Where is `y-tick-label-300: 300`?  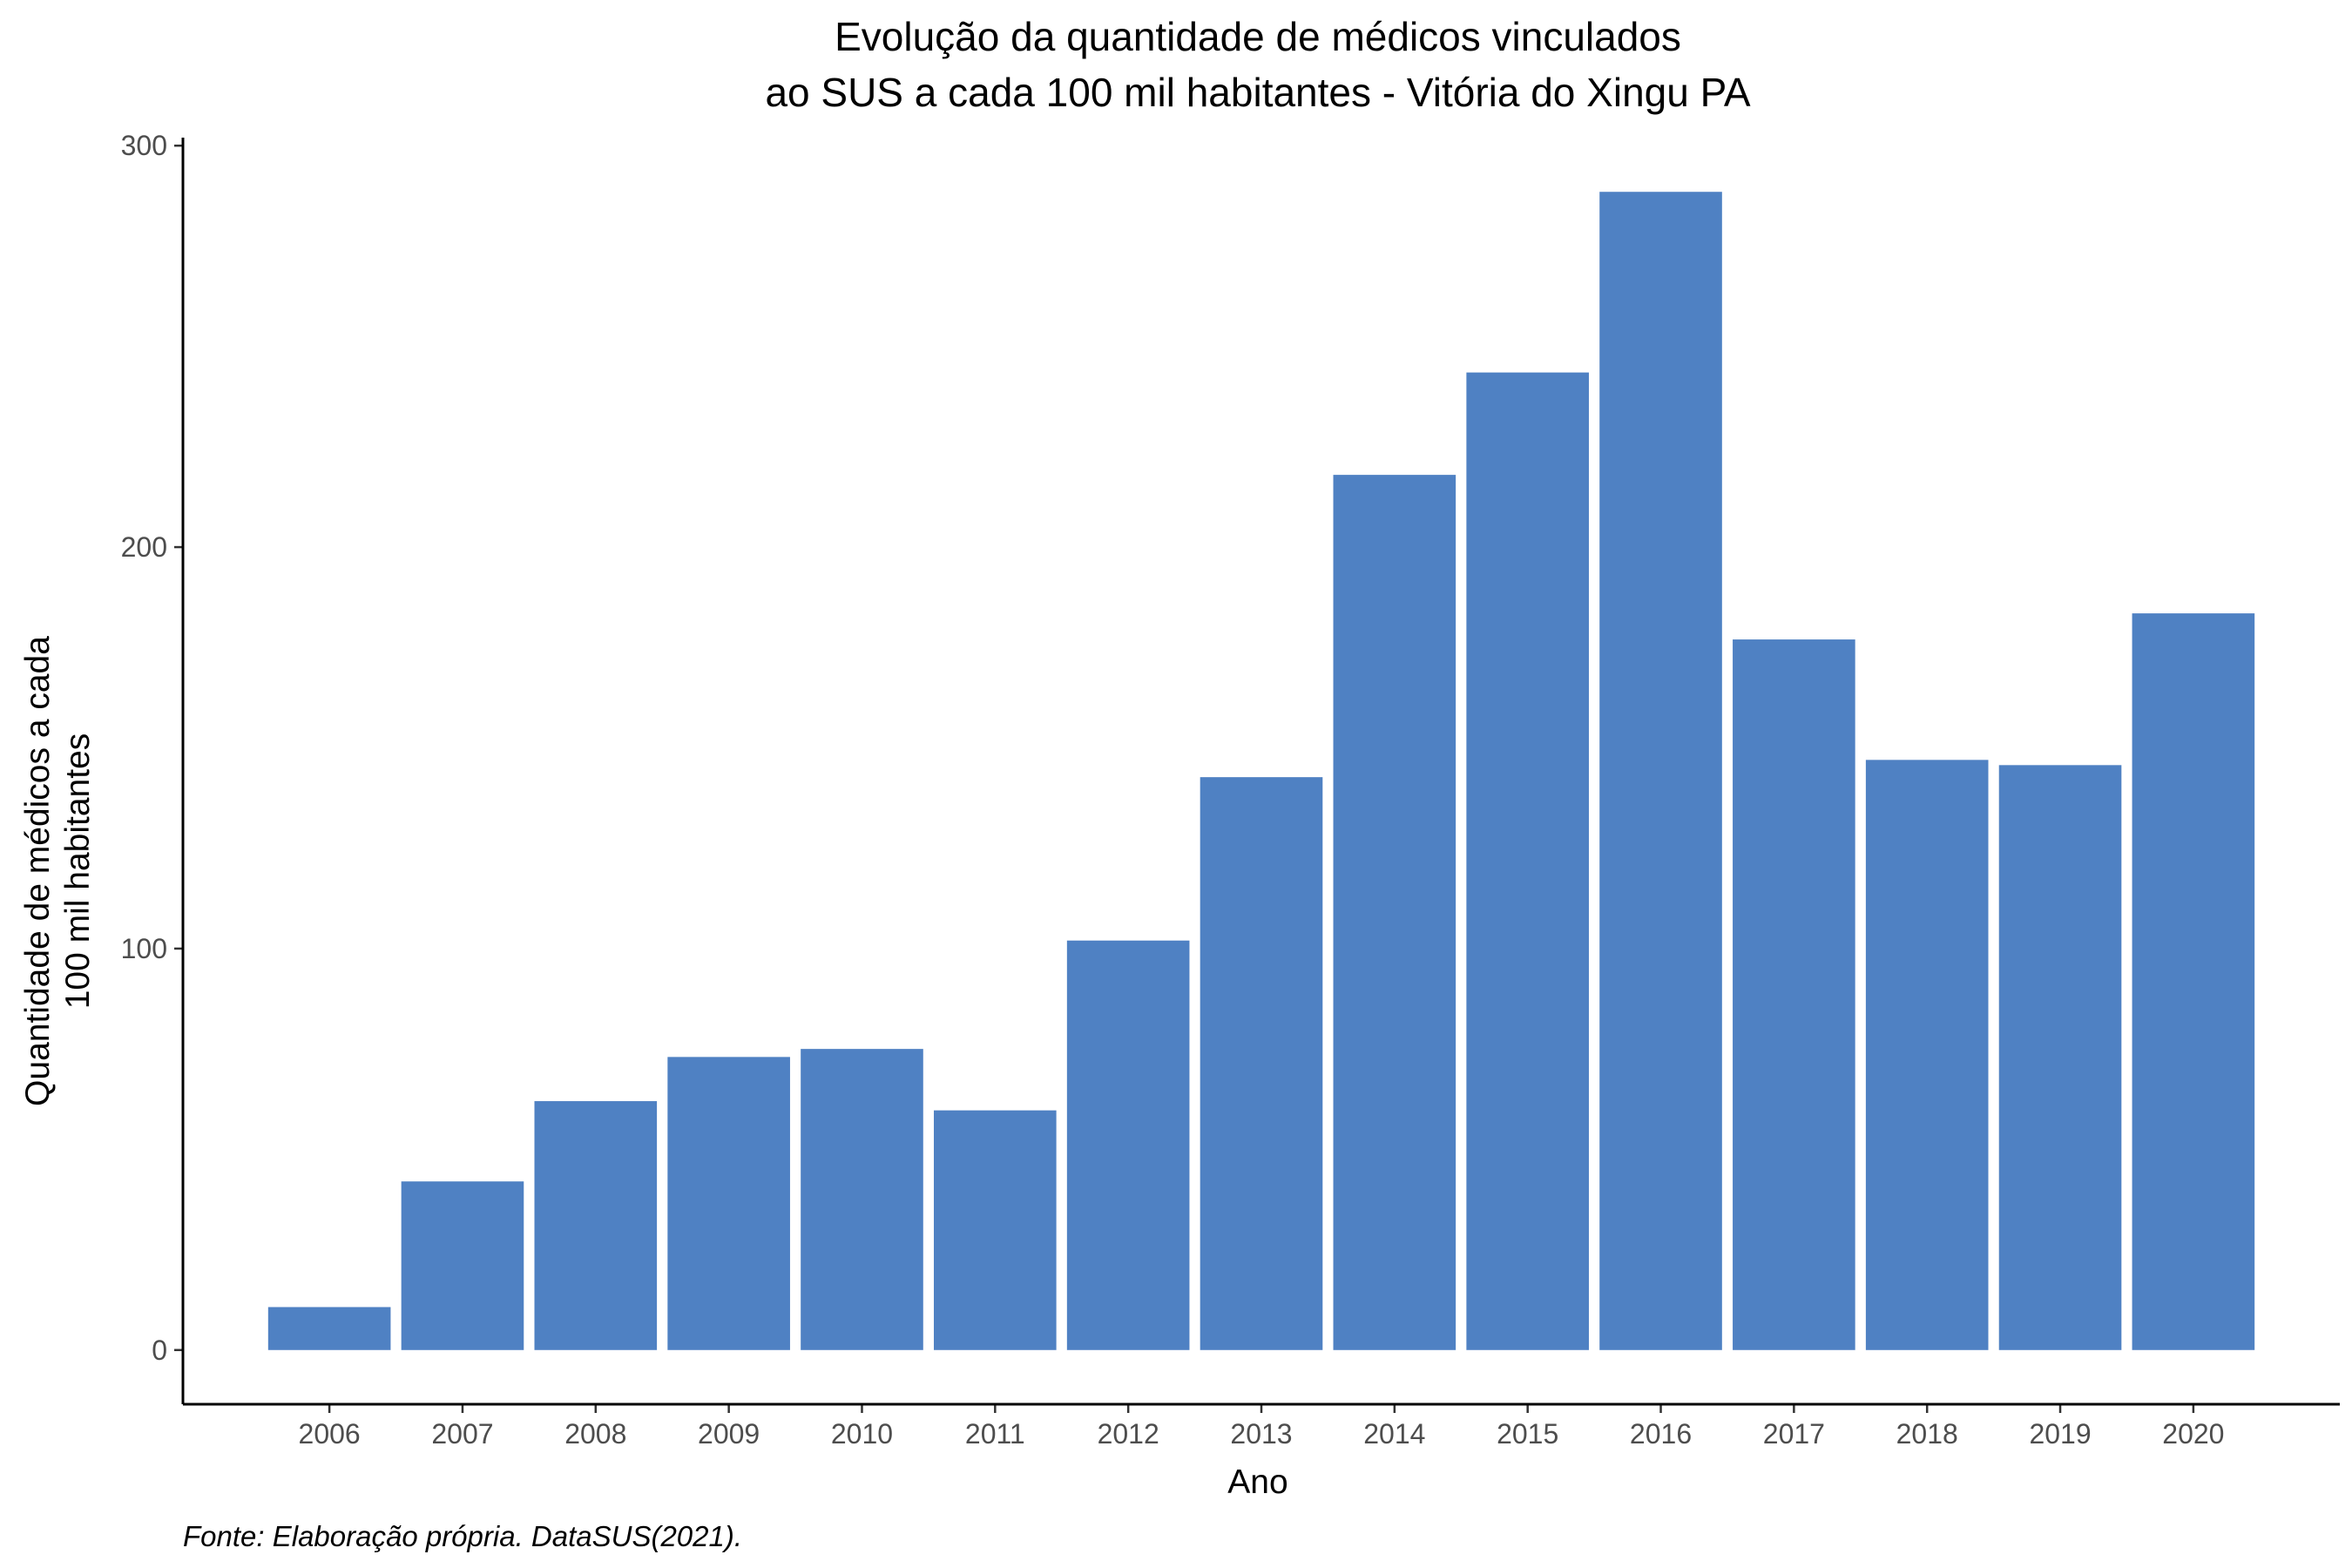 y-tick-label-300: 300 is located at coordinates (144, 145).